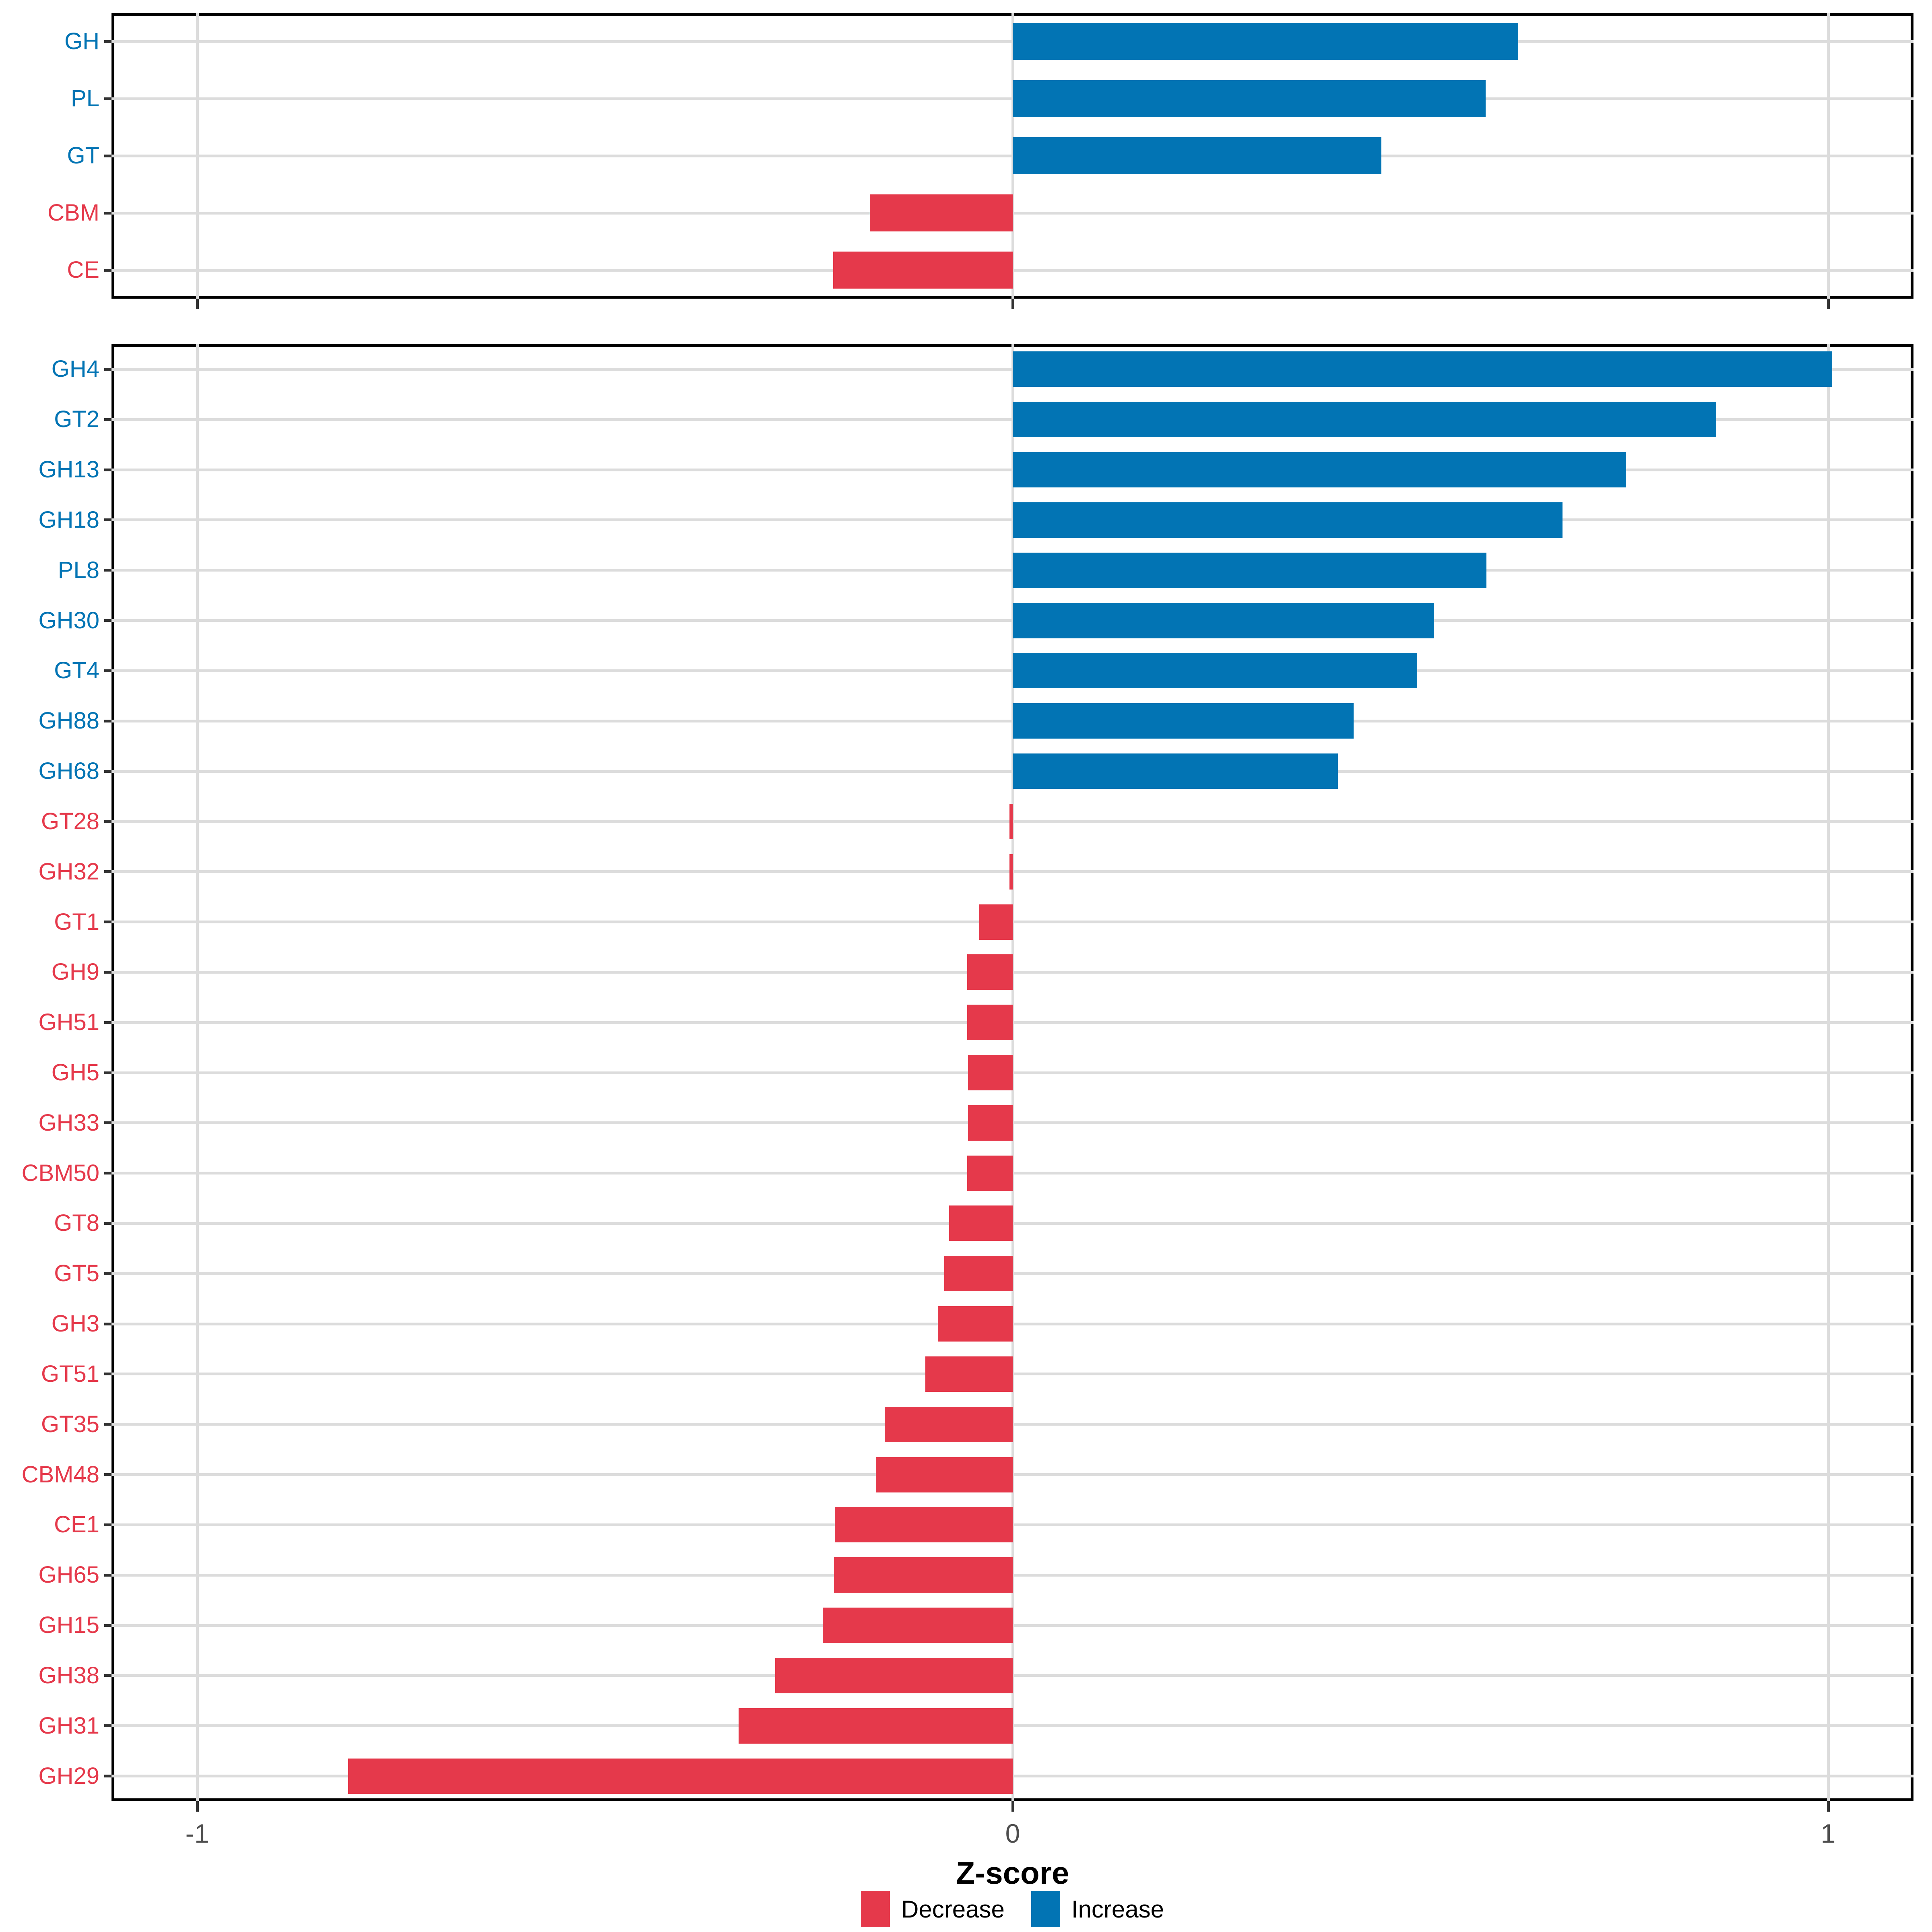 The width and height of the screenshot is (1932, 1932). Describe the element at coordinates (68, 519) in the screenshot. I see `y-axis-label-GH18: GH18` at that location.